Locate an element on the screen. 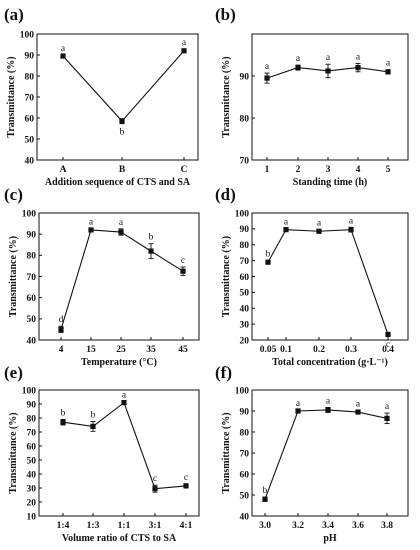  x-axis-title: Standing time (h) is located at coordinates (330, 182).